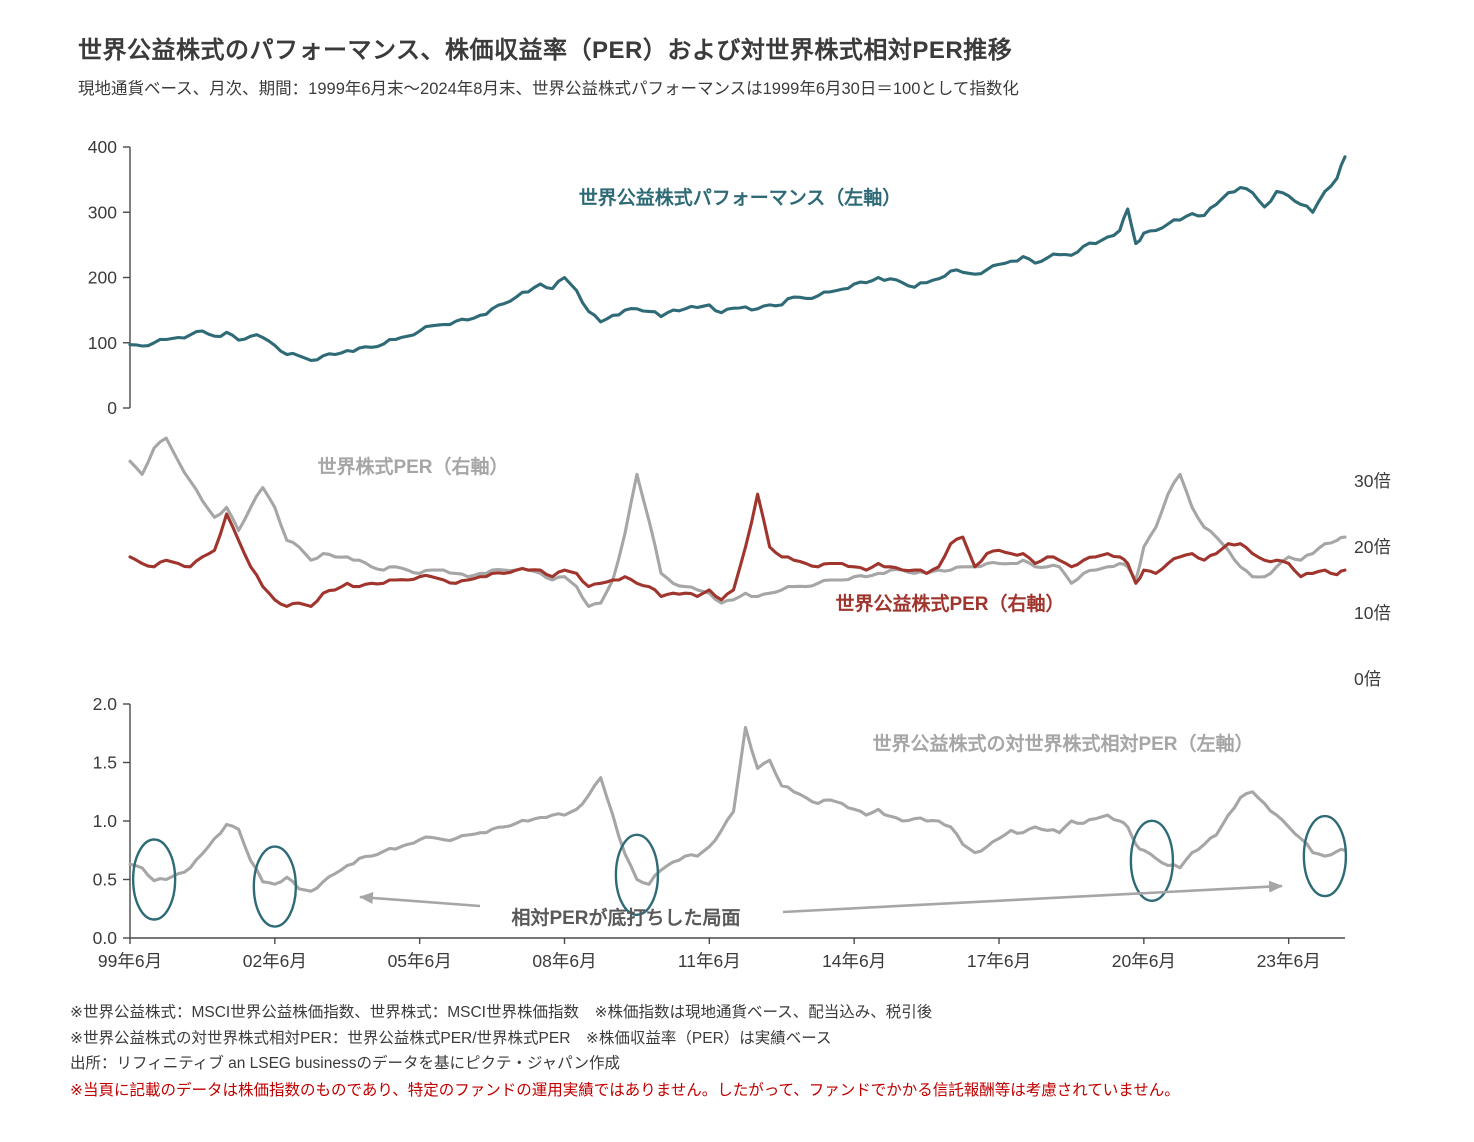  I want to click on y-tick-label: 0倍, so click(1367, 679).